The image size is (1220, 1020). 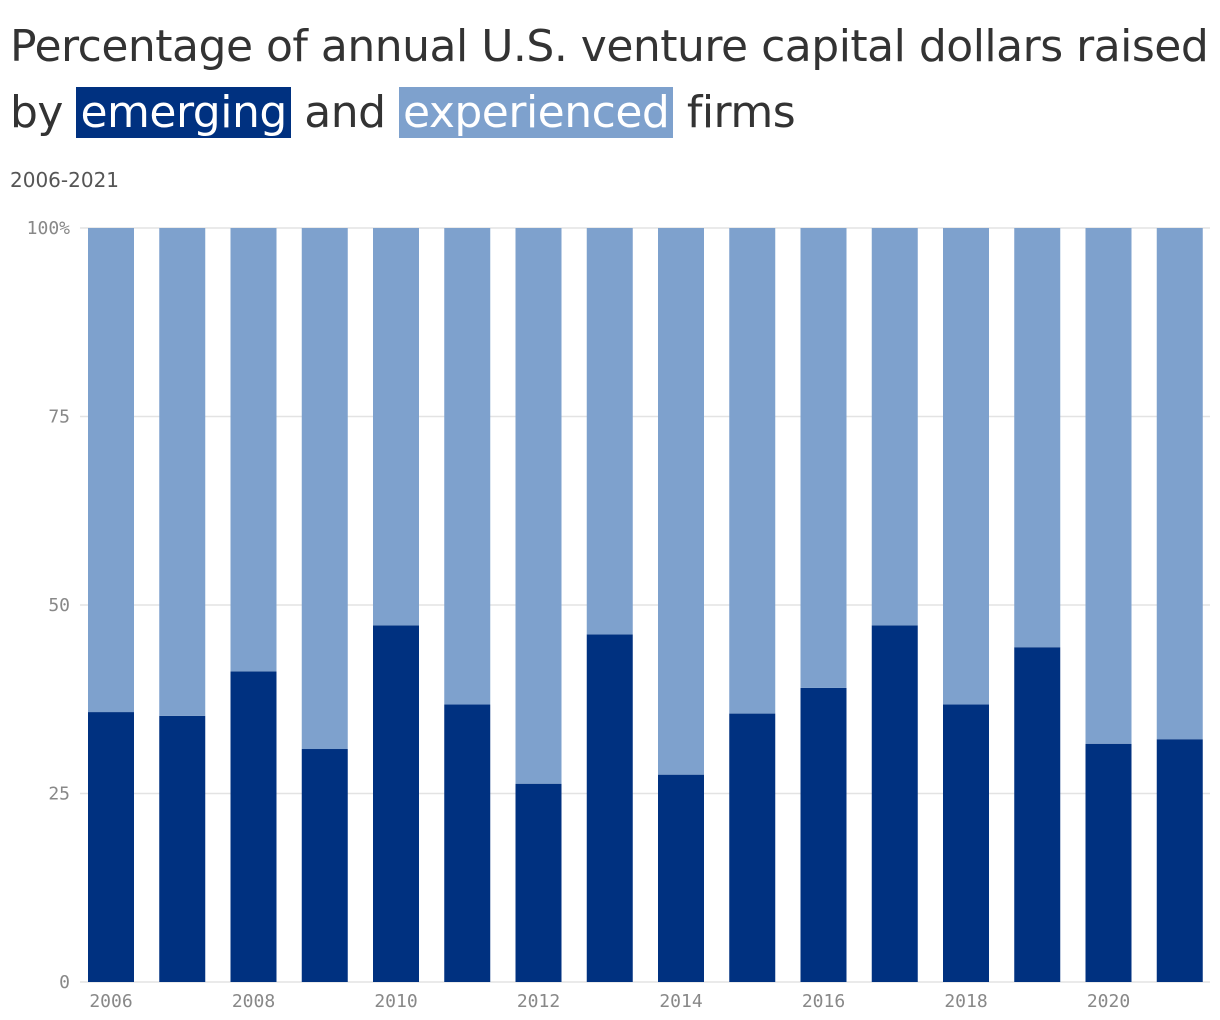 I want to click on x-tick-label: 2020, so click(x=1108, y=1001).